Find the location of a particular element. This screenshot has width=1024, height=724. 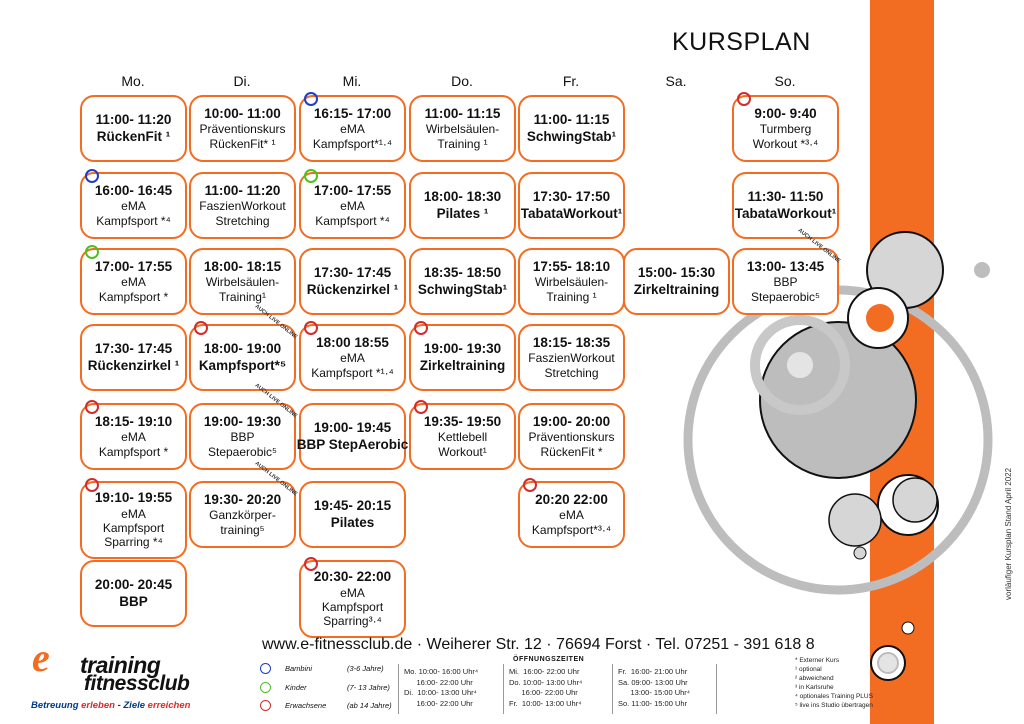

footnote: ⁴ optionales Training PLUS is located at coordinates (834, 696).